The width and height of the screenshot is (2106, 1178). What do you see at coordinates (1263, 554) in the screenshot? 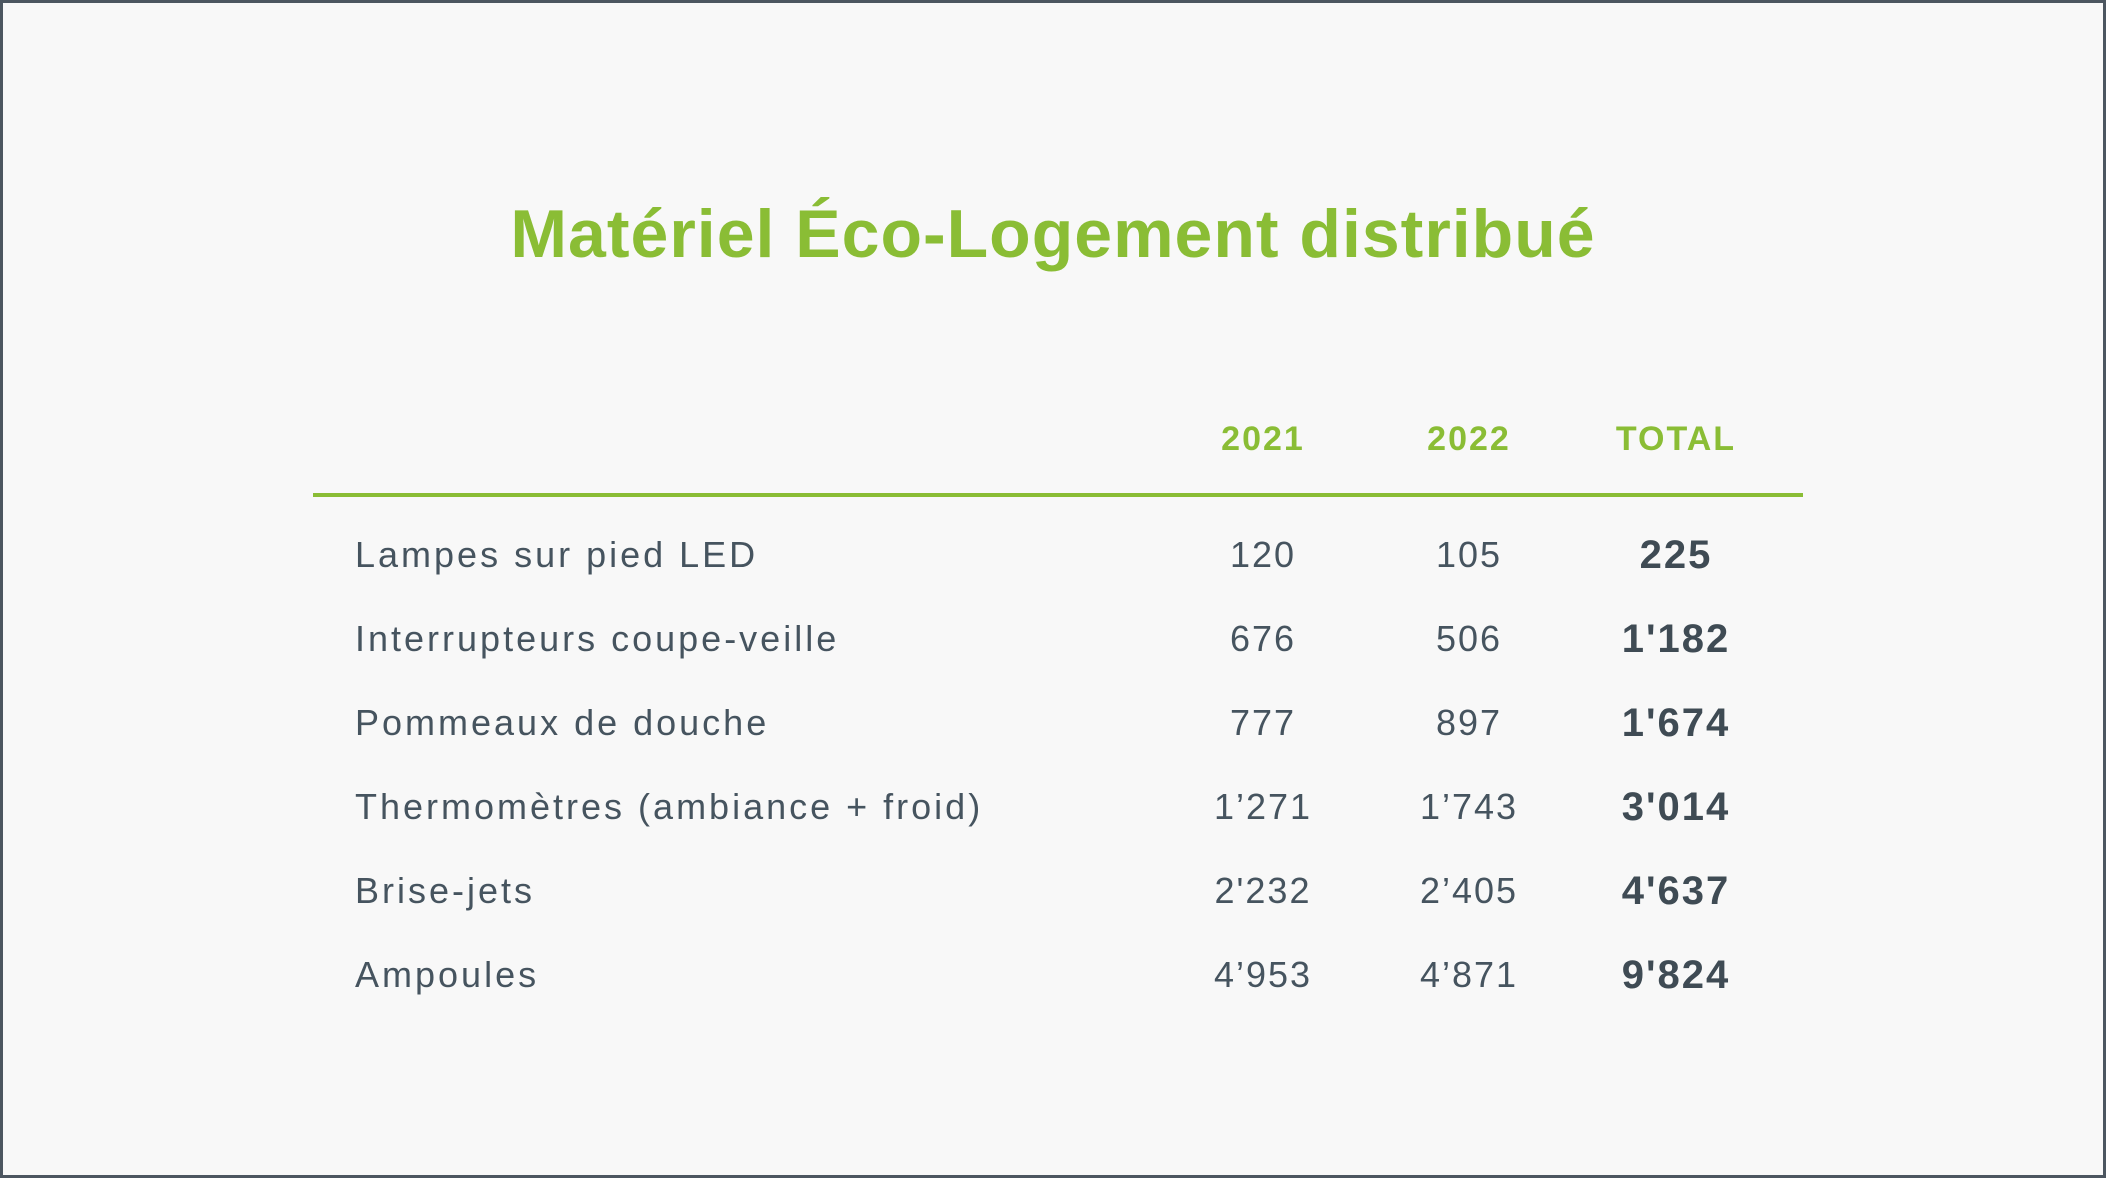
I see `value-2021: 120` at bounding box center [1263, 554].